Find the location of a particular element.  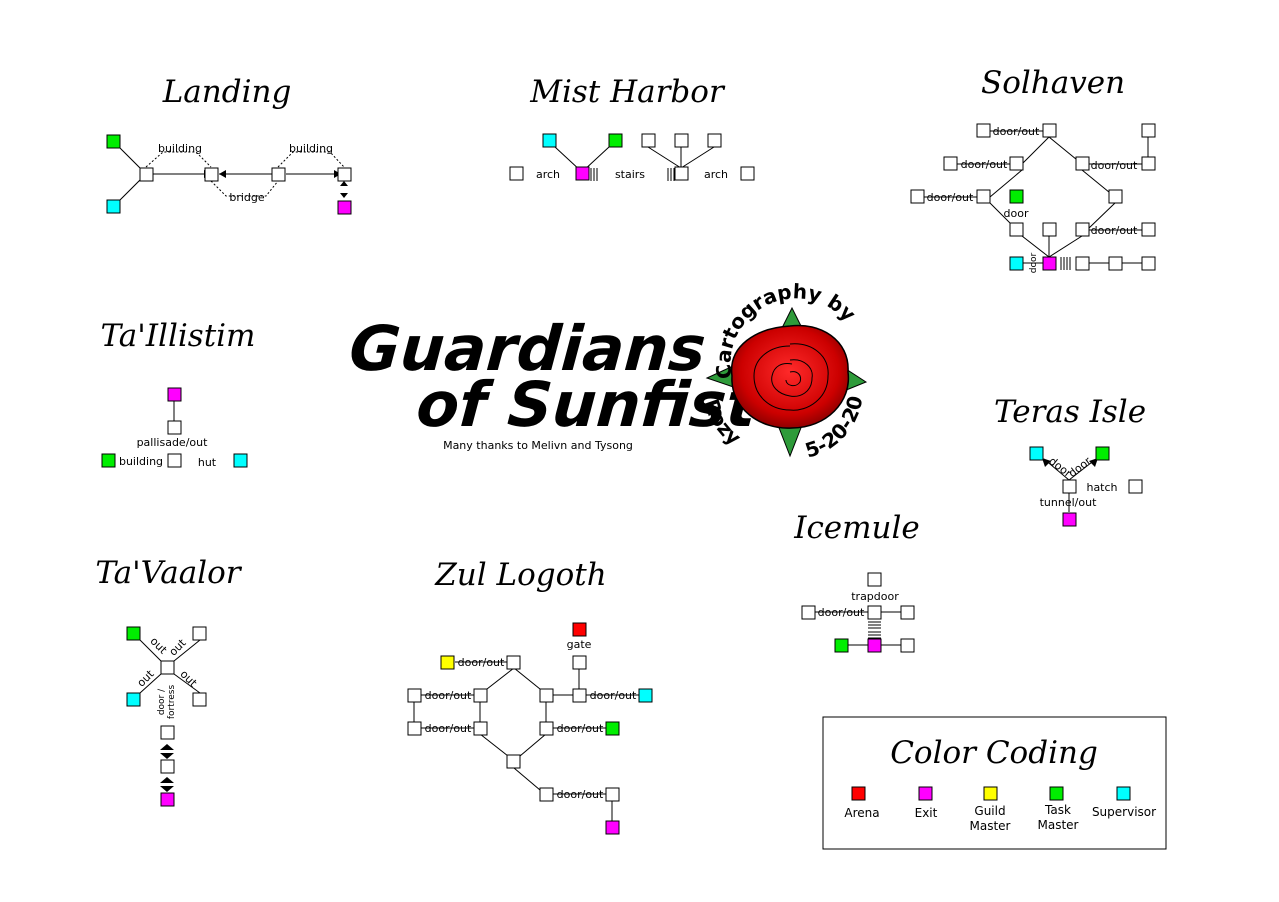

main-title-line1: Guardians is located at coordinates (527, 348).